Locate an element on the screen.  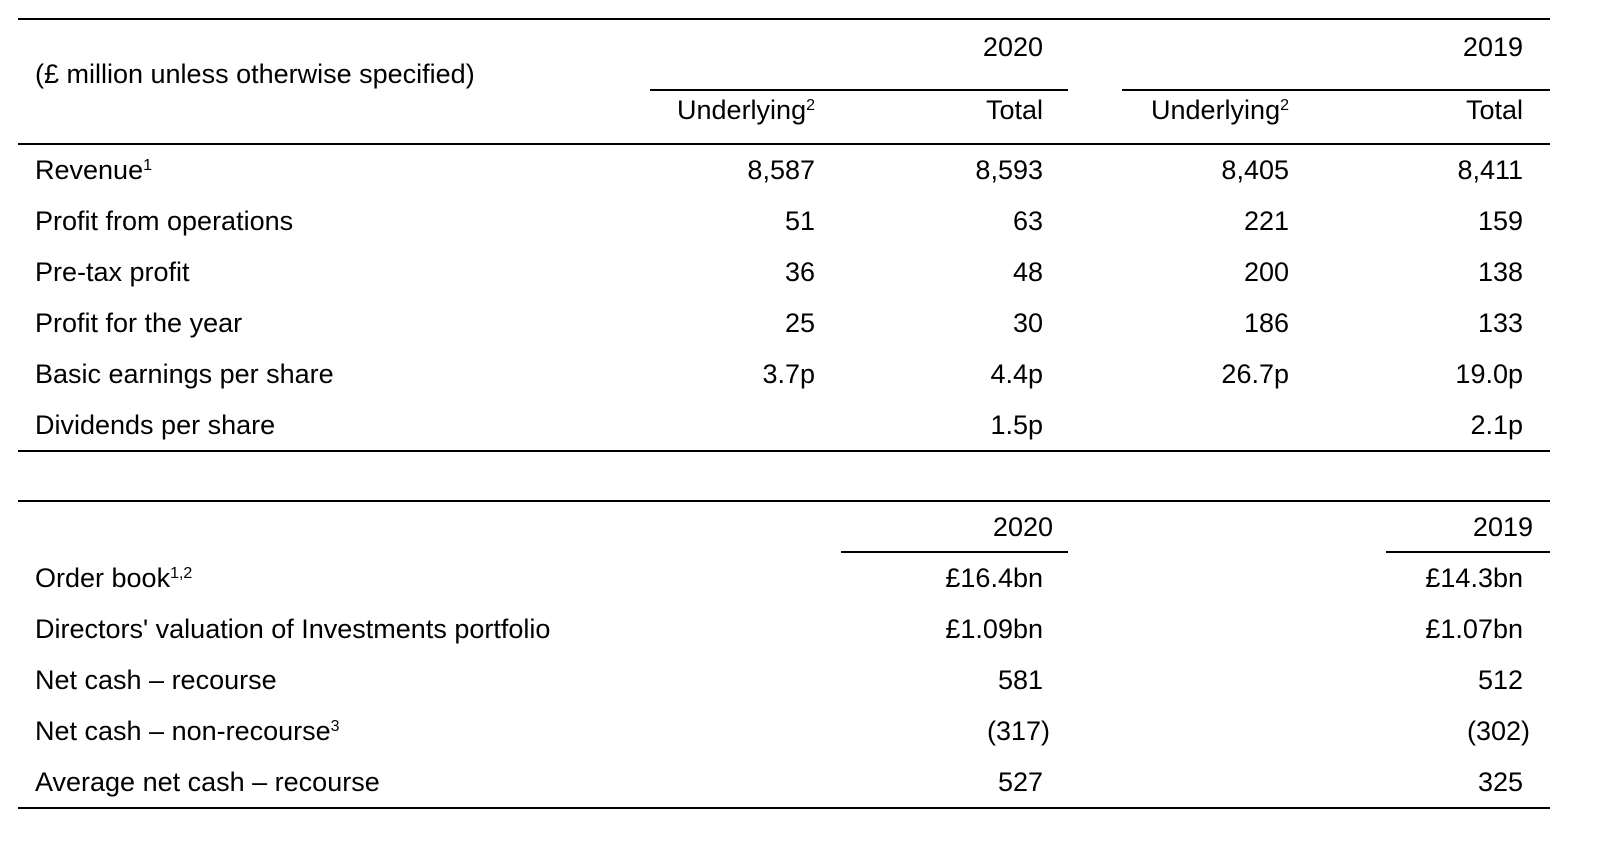
table-cell: (302) is located at coordinates (1498, 731).